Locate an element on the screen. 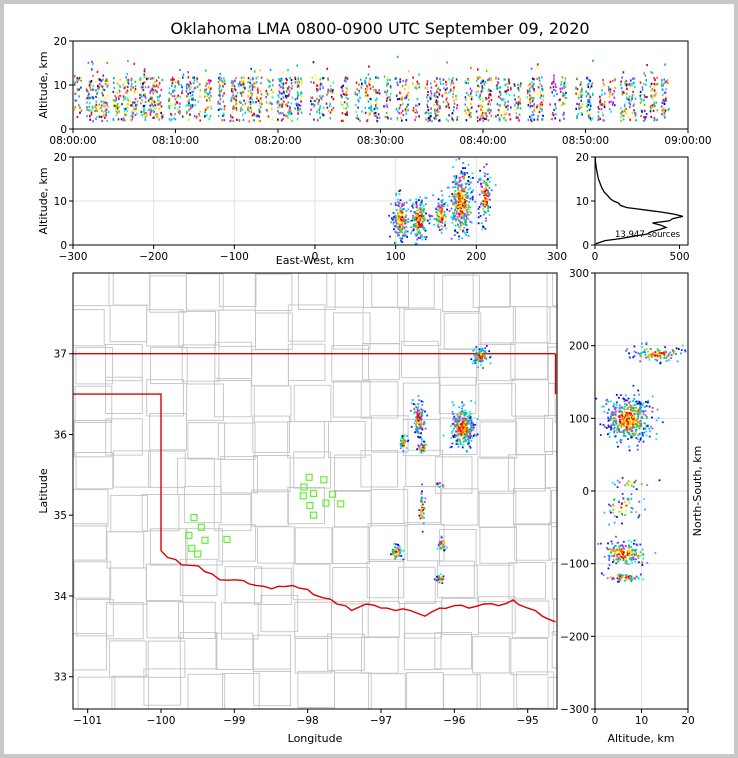  plan-view-x-tick-label: −101 is located at coordinates (87, 721).